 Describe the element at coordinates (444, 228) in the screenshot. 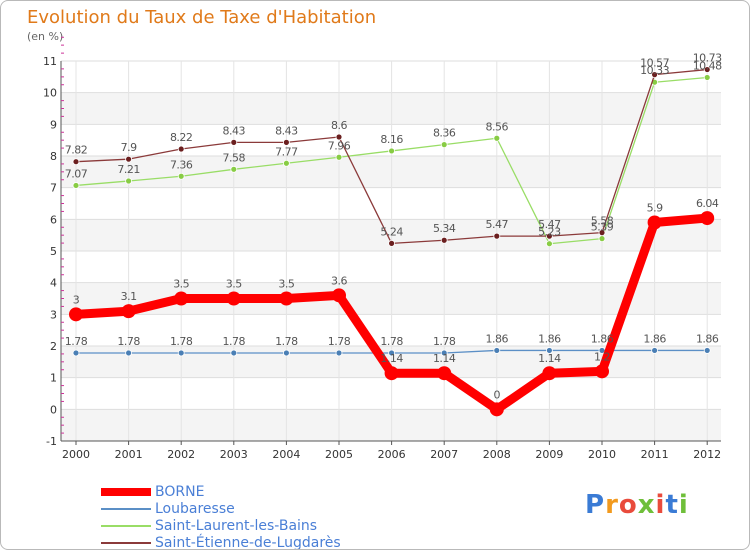

I see `data-label: 5.34` at that location.